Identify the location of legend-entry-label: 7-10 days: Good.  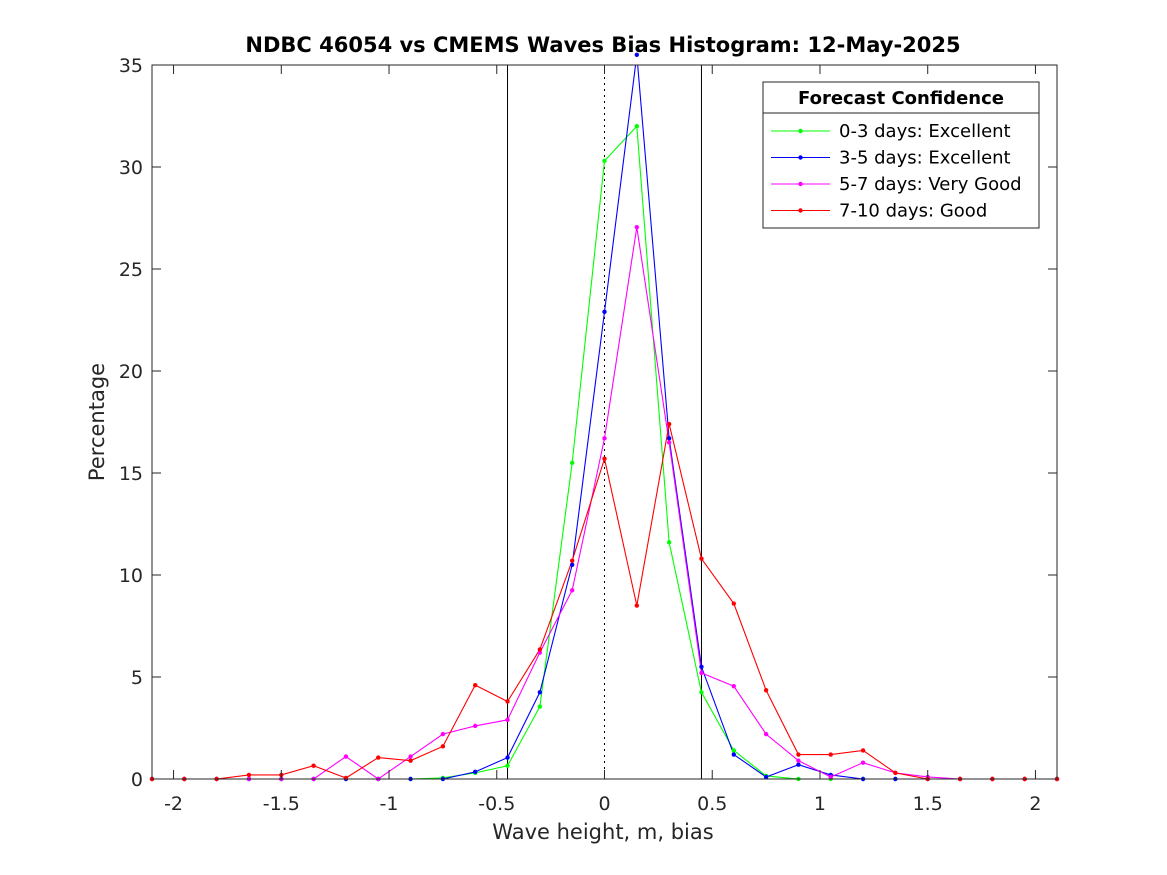
(913, 211).